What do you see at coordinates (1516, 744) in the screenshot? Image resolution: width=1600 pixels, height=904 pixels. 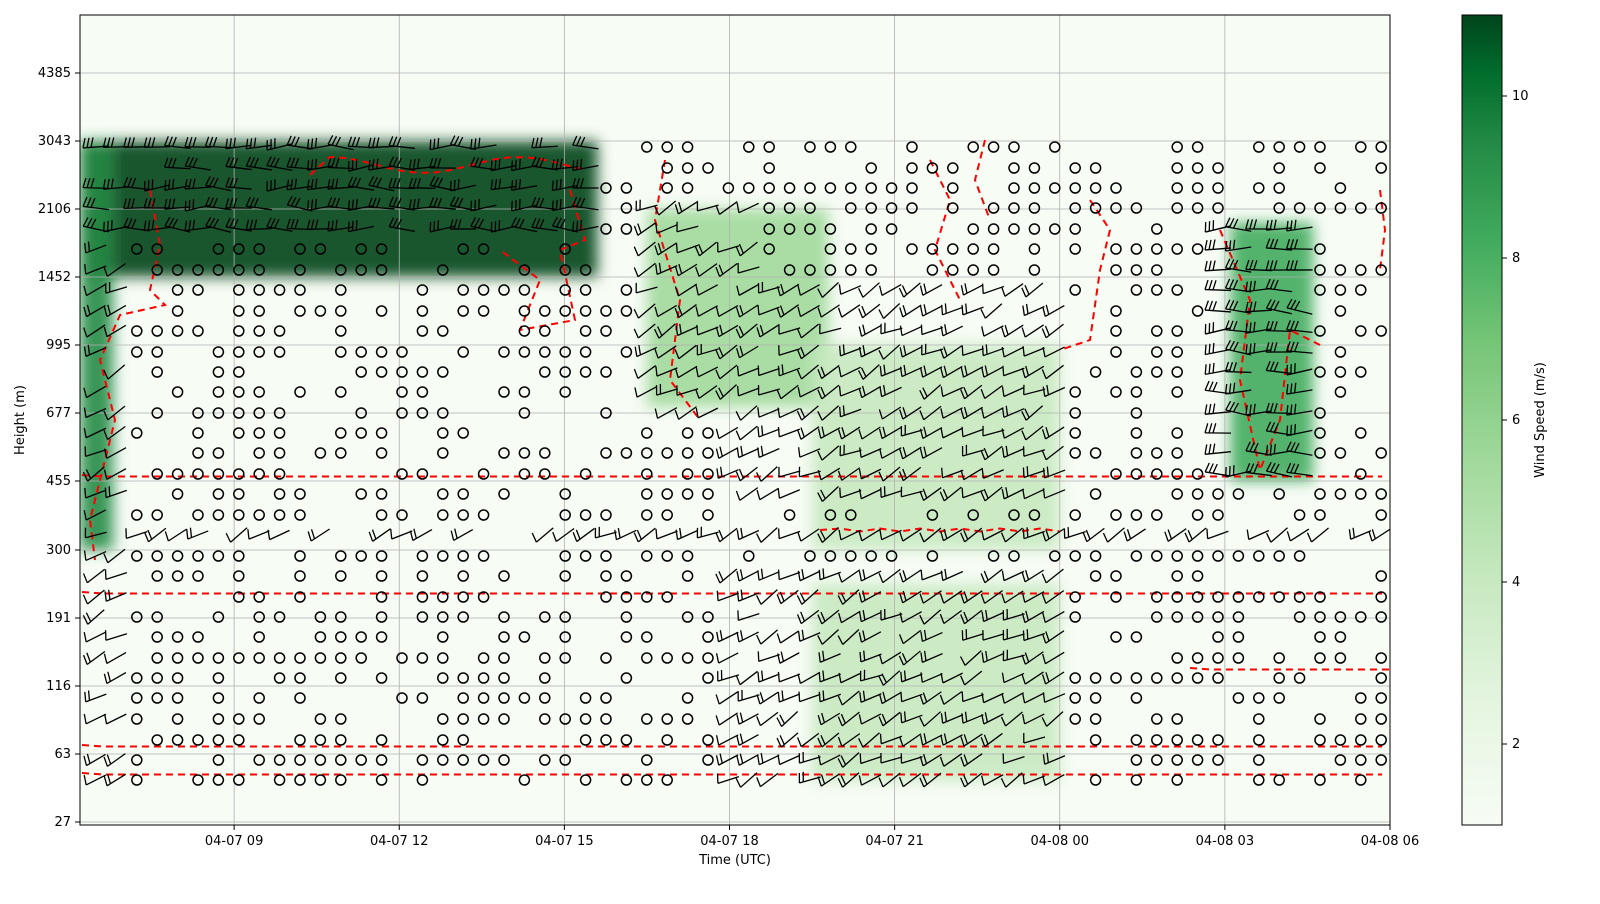 I see `colorbar-tick-label-0: 2` at bounding box center [1516, 744].